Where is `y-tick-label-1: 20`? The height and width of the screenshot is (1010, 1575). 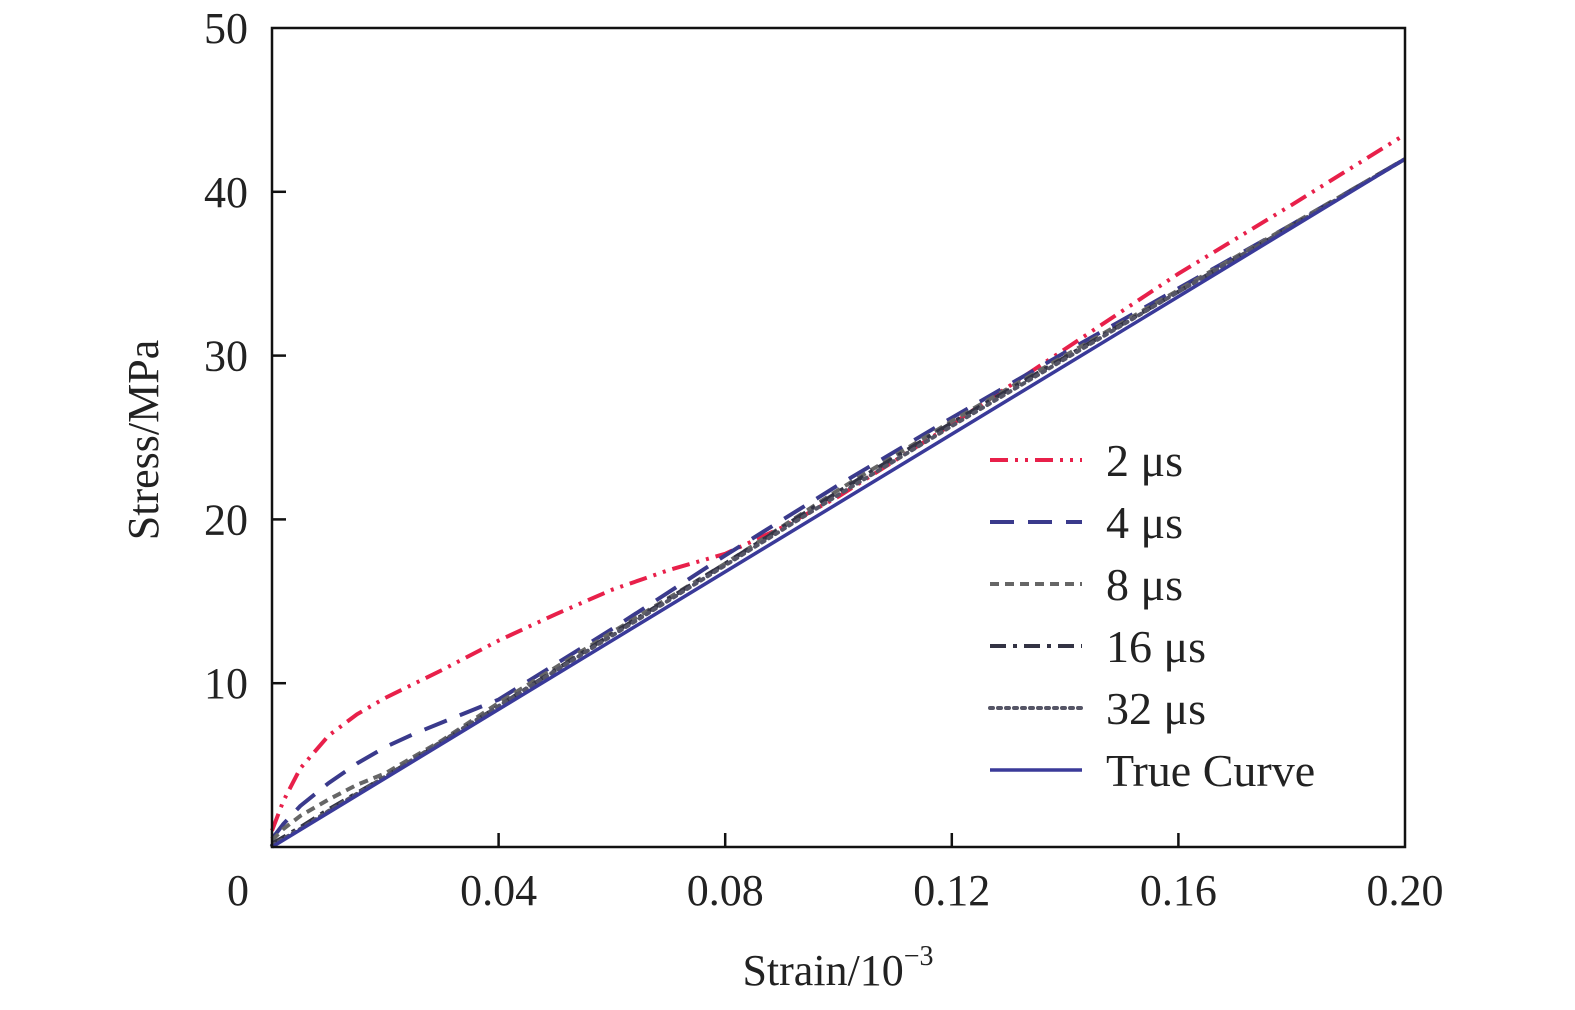 y-tick-label-1: 20 is located at coordinates (226, 519).